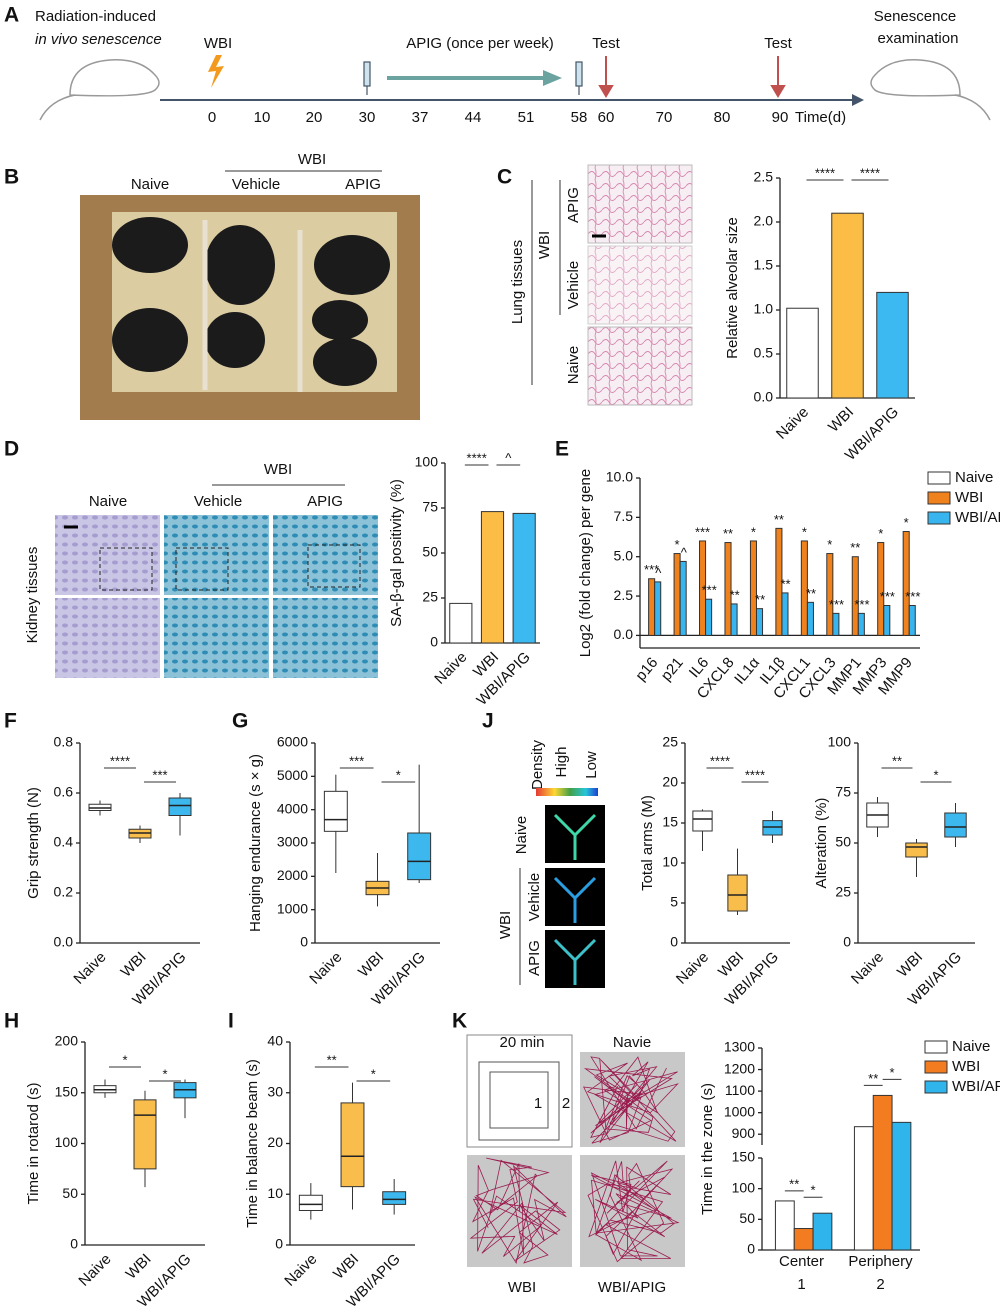 This screenshot has width=1000, height=1308. I want to click on panel-caption: WBI, so click(522, 1287).